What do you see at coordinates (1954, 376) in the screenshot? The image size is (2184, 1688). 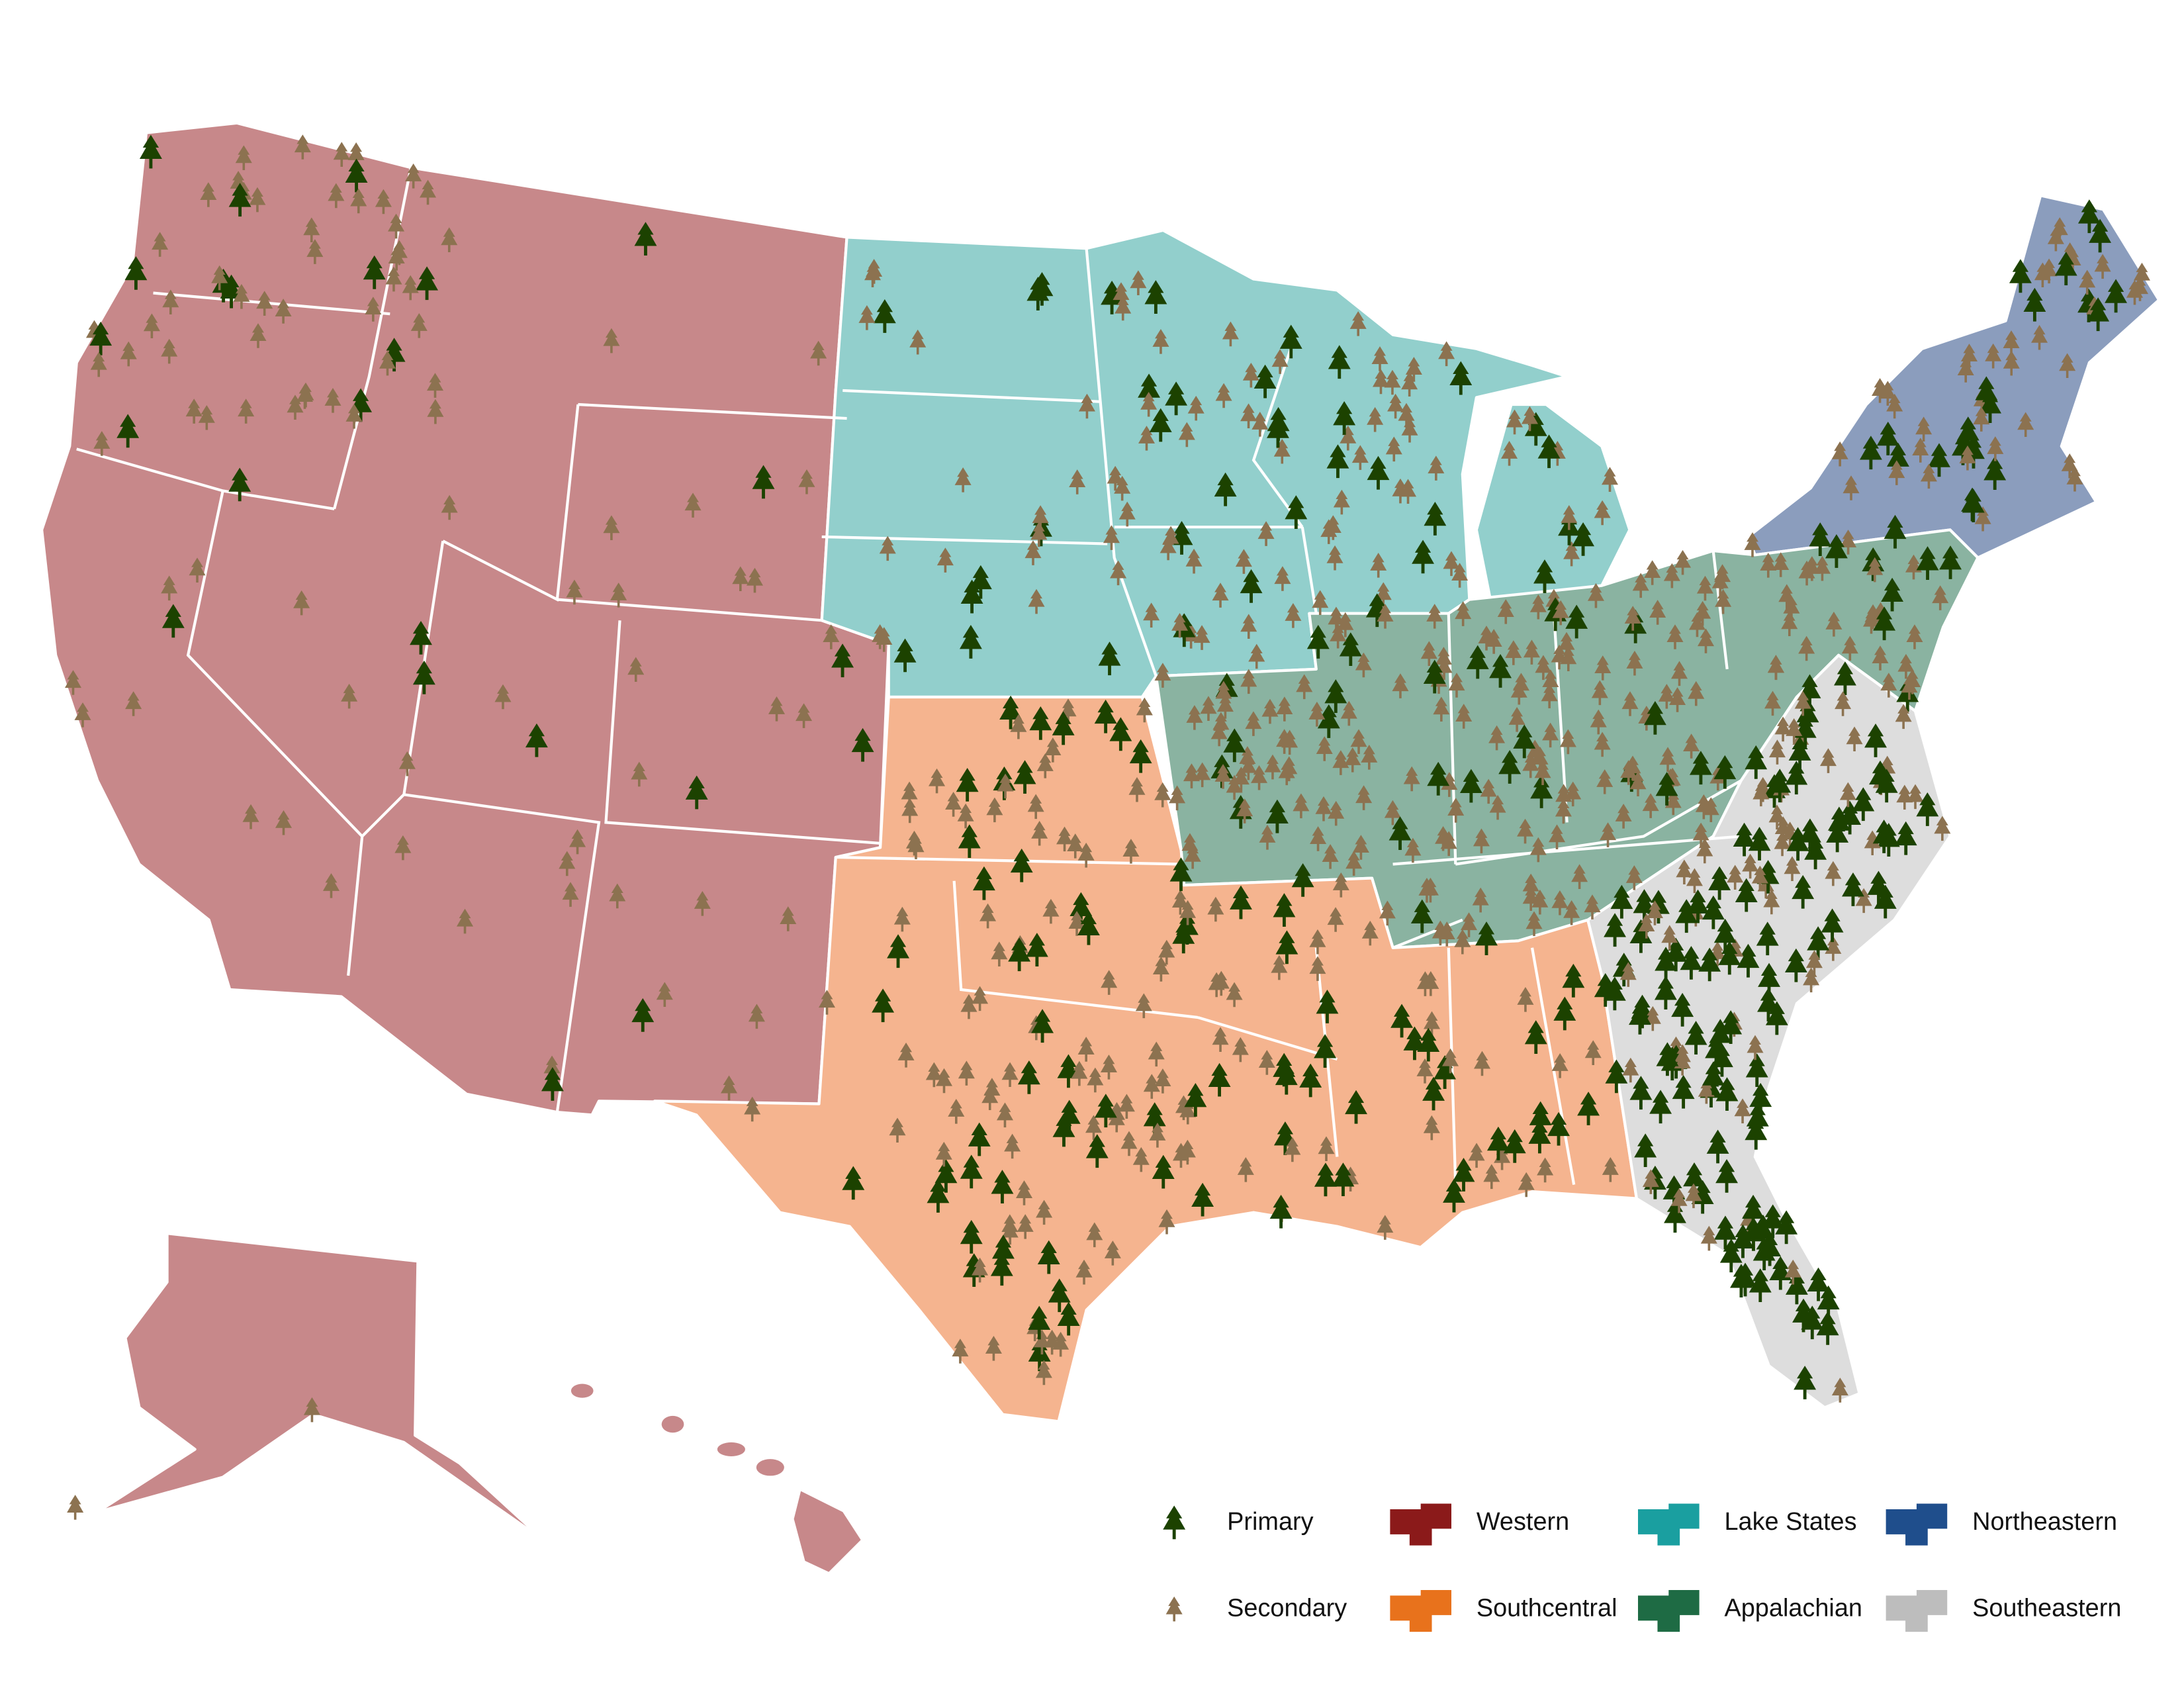 I see `northeastern-region` at bounding box center [1954, 376].